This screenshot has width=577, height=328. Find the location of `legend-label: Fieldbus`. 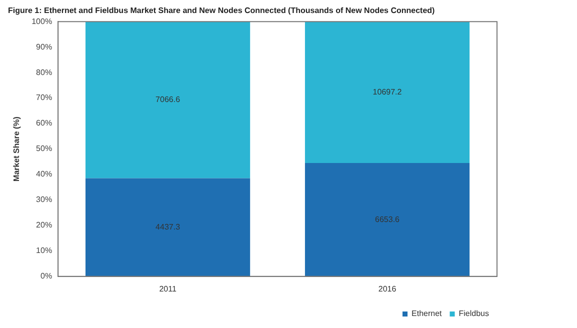

legend-label: Fieldbus is located at coordinates (474, 313).